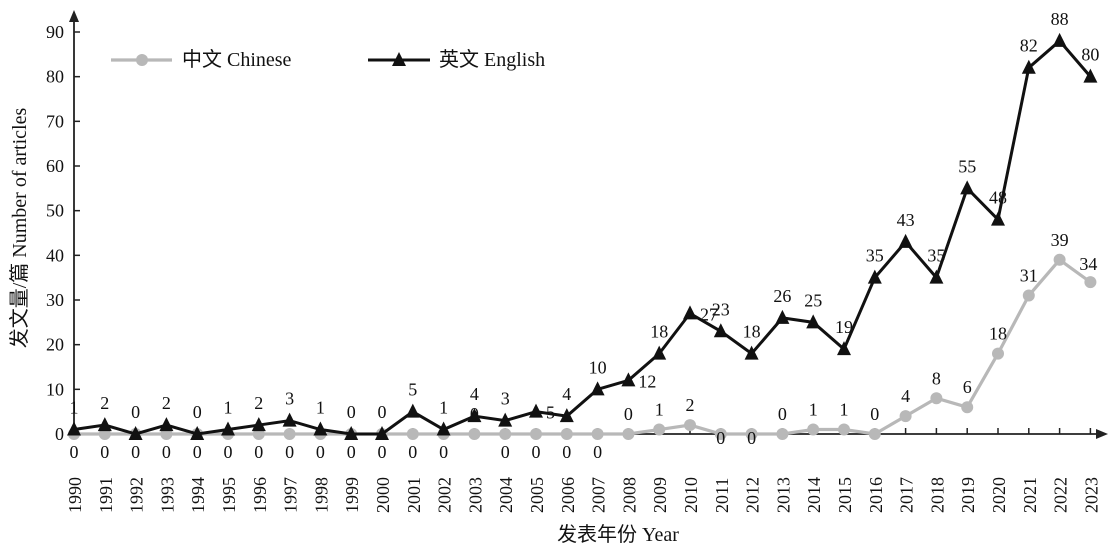 This screenshot has height=549, width=1113. Describe the element at coordinates (55, 32) in the screenshot. I see `y-tick-label: 90` at that location.